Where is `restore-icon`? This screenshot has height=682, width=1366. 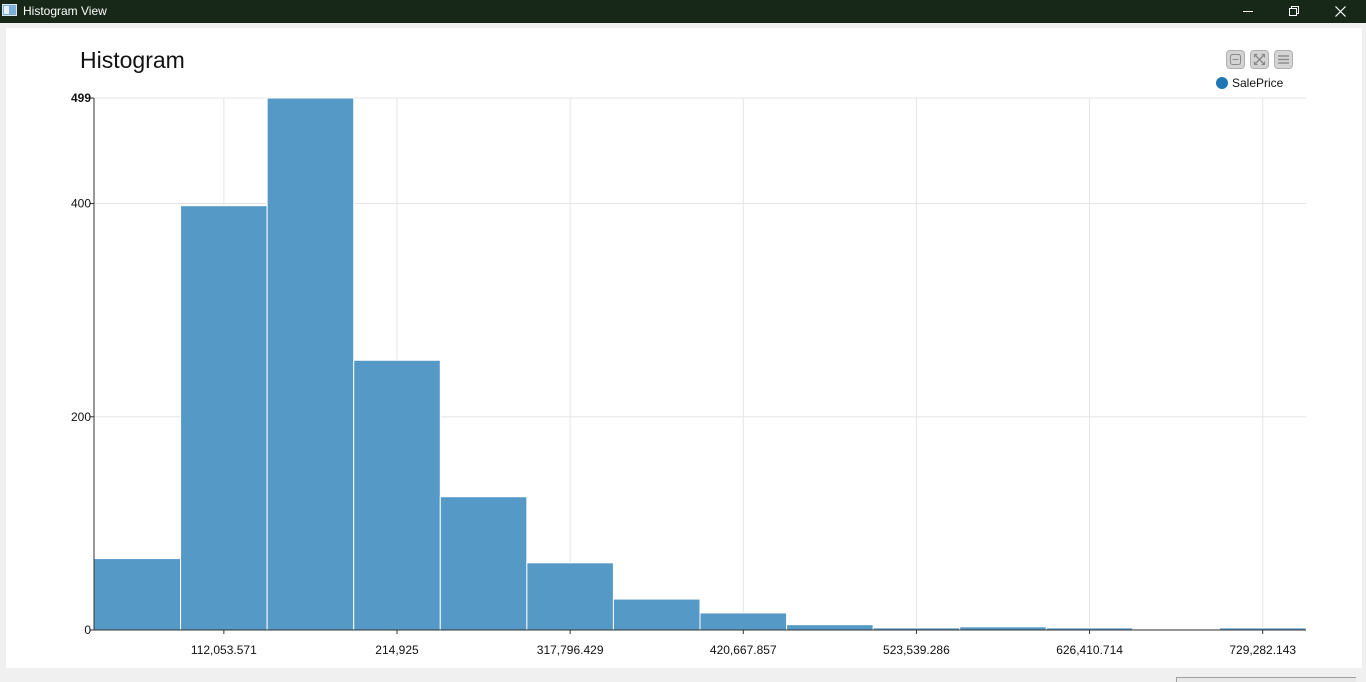
restore-icon is located at coordinates (1294, 11).